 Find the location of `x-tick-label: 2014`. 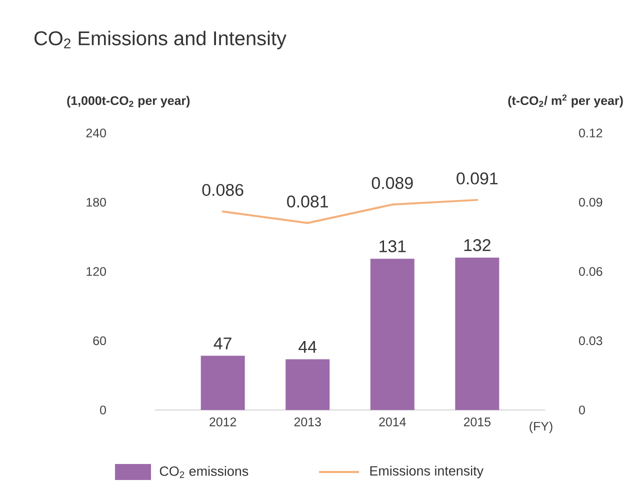

x-tick-label: 2014 is located at coordinates (392, 422).